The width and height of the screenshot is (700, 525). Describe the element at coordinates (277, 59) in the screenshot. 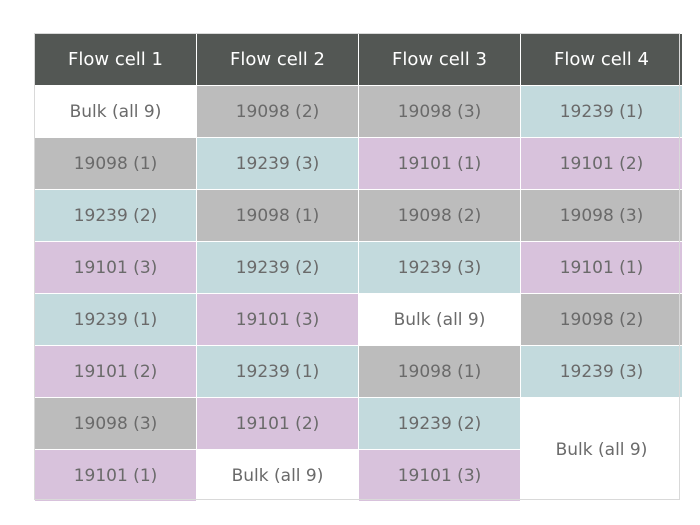

I see `header-flow-cell-2: Flow cell 2` at that location.